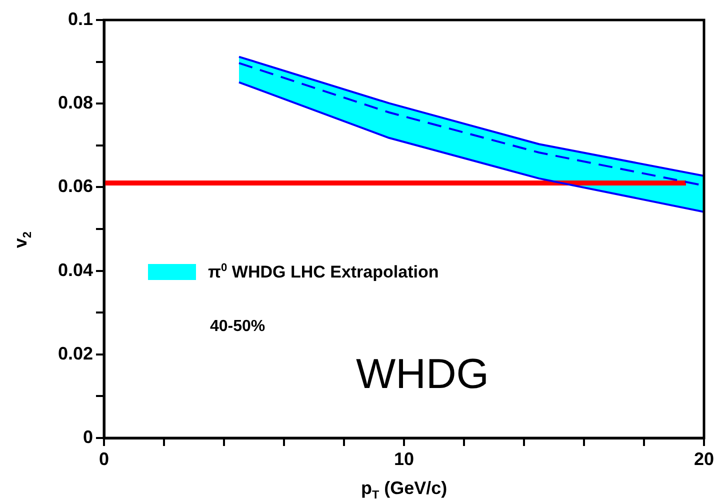 The image size is (718, 504). What do you see at coordinates (87, 436) in the screenshot?
I see `y-tick-label: 0` at bounding box center [87, 436].